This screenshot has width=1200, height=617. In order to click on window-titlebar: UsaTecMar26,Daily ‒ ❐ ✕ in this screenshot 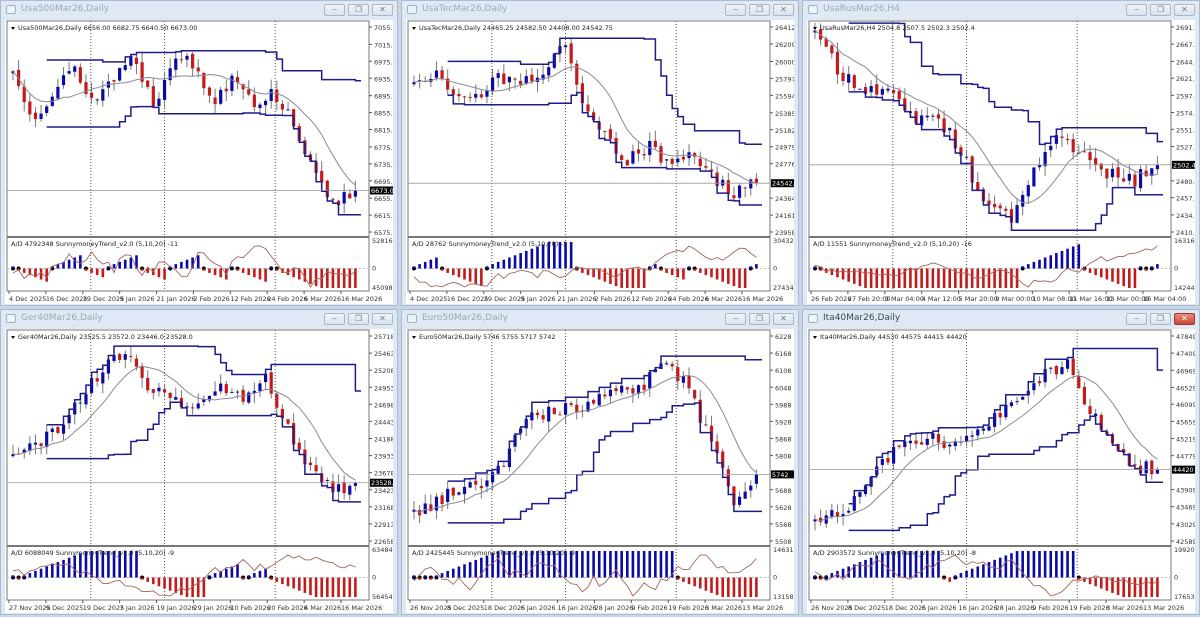, I will do `click(600, 10)`.